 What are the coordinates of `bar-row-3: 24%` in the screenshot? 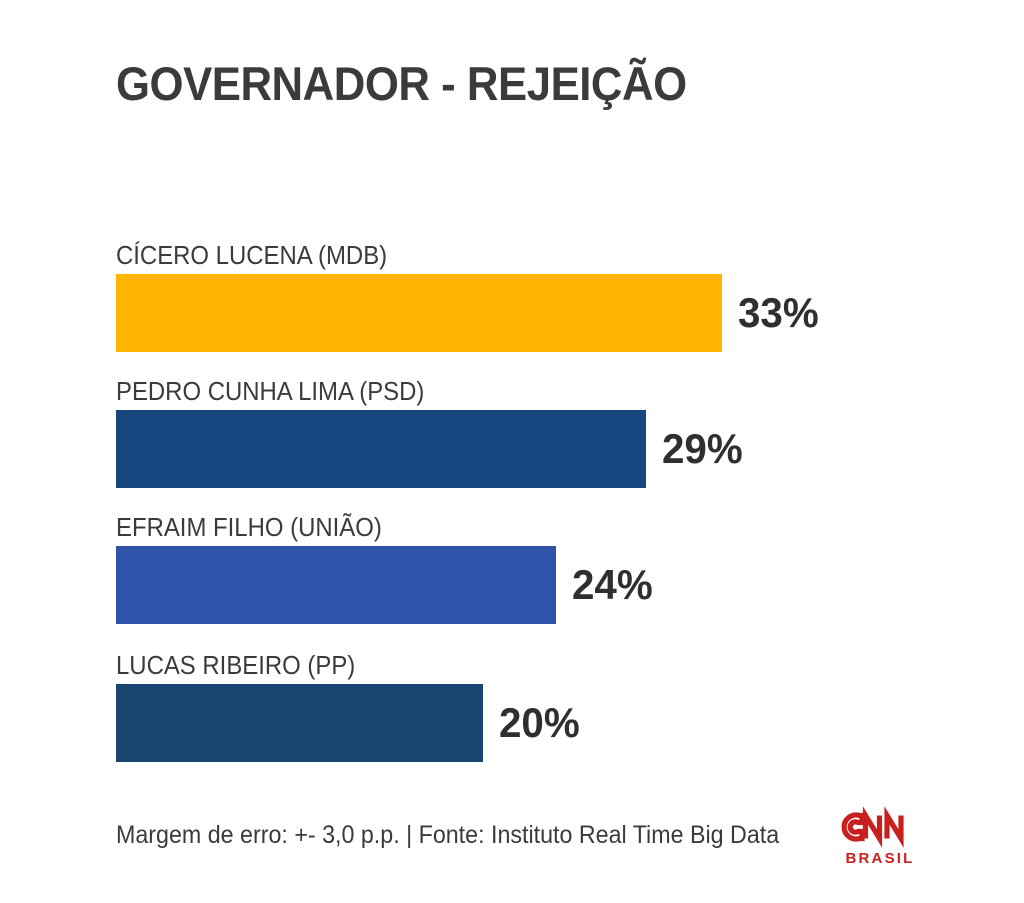 It's located at (386, 585).